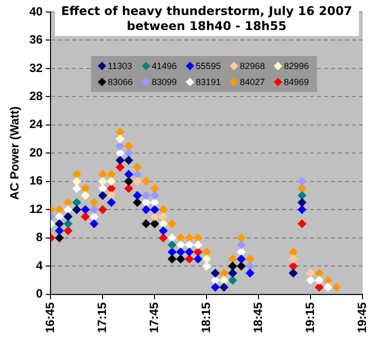  What do you see at coordinates (205, 318) in the screenshot?
I see `x-tick-label: 18:15` at bounding box center [205, 318].